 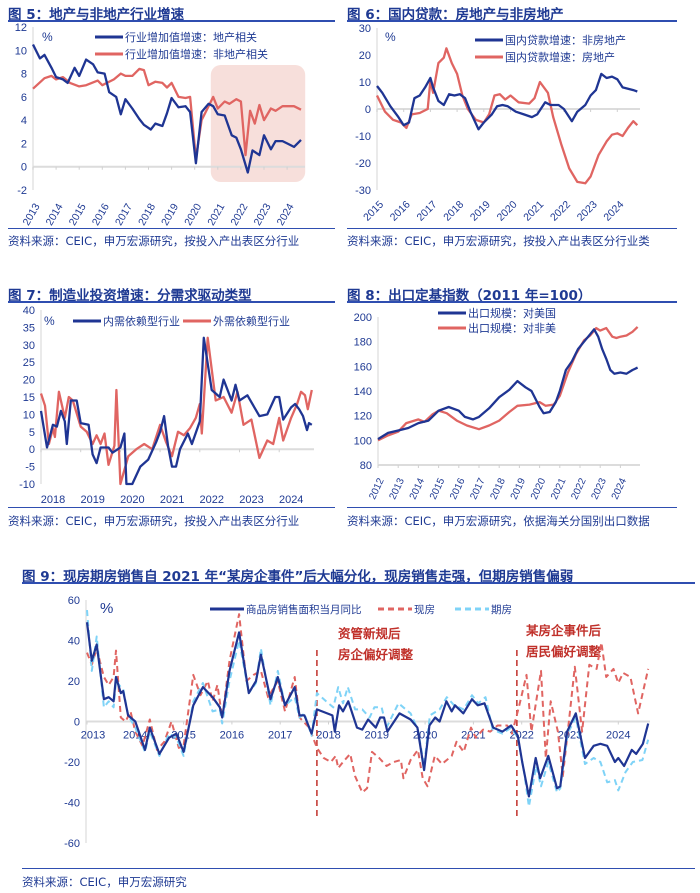 I want to click on legend-label: 行业增加值增速：地产相关, so click(x=191, y=37).